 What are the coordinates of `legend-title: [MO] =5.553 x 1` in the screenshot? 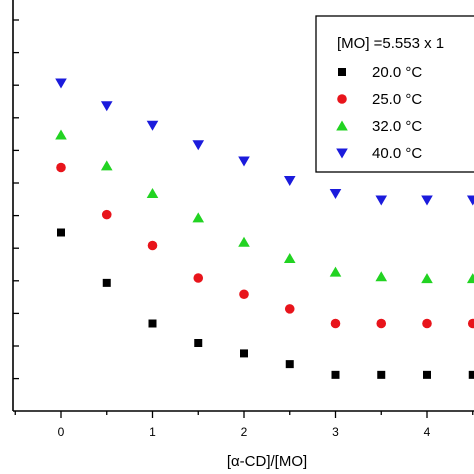 It's located at (390, 43).